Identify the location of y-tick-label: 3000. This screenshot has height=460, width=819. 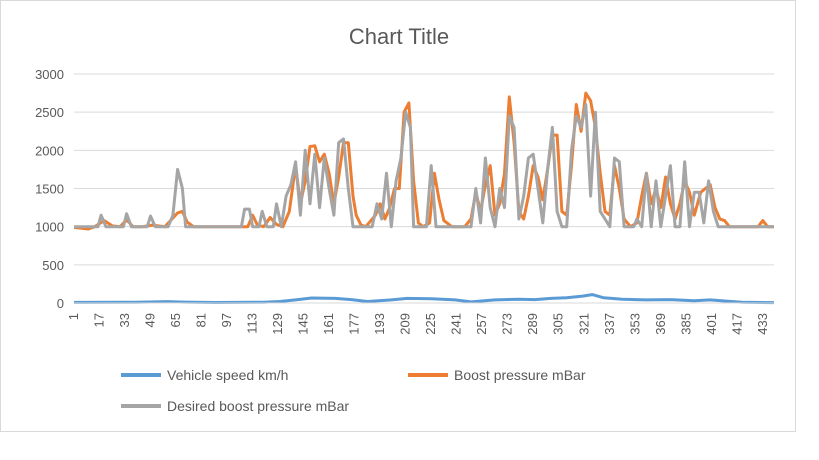
(49, 74).